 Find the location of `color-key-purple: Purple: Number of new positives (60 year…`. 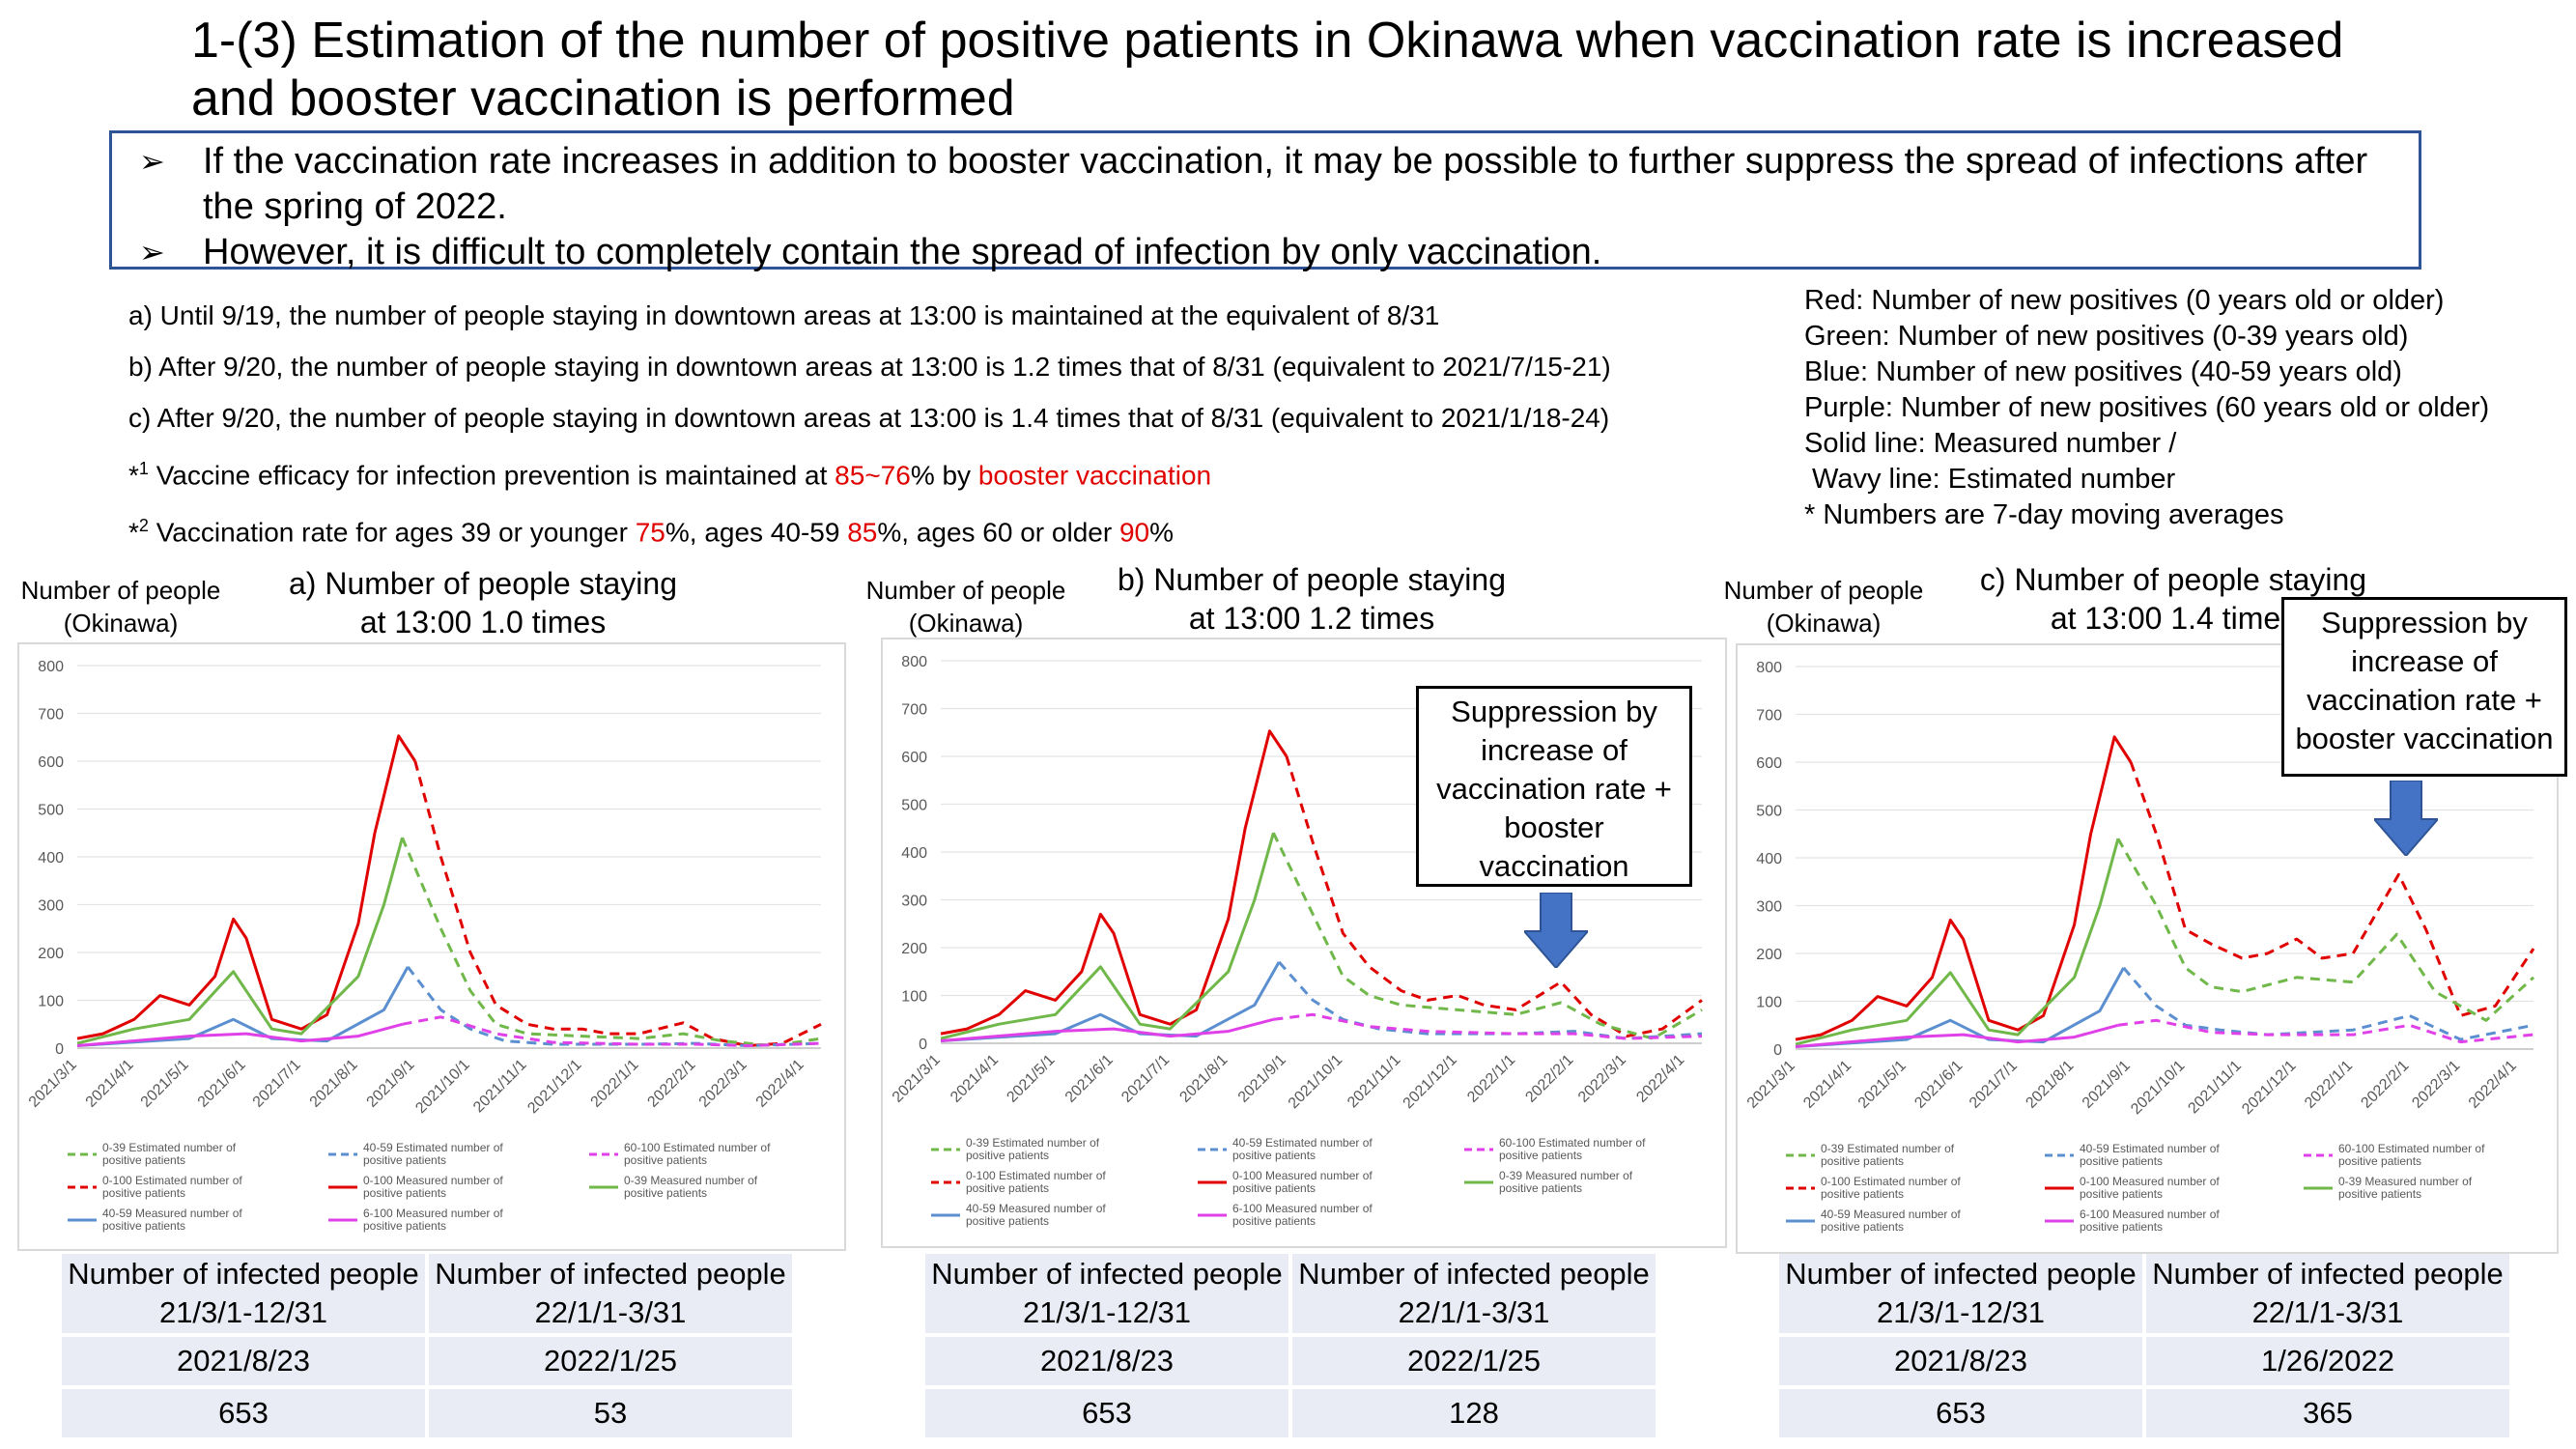

color-key-purple: Purple: Number of new positives (60 year… is located at coordinates (2147, 407).